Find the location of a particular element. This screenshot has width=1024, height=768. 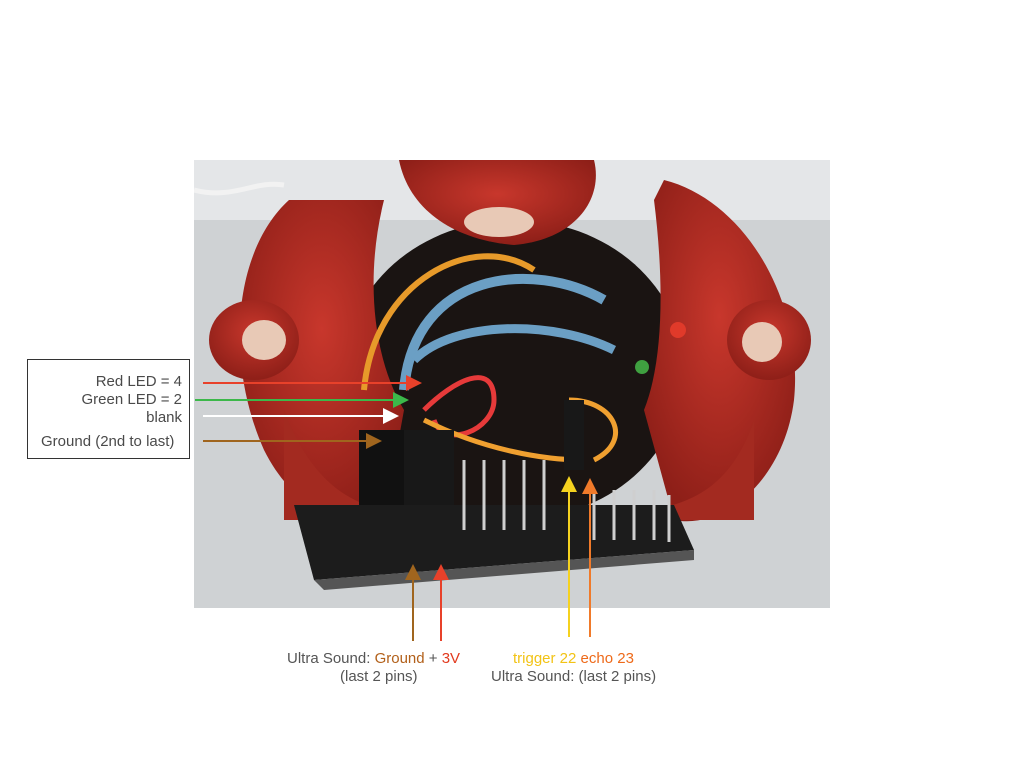

red-led-label: Red LED = 4 is located at coordinates (138, 381).